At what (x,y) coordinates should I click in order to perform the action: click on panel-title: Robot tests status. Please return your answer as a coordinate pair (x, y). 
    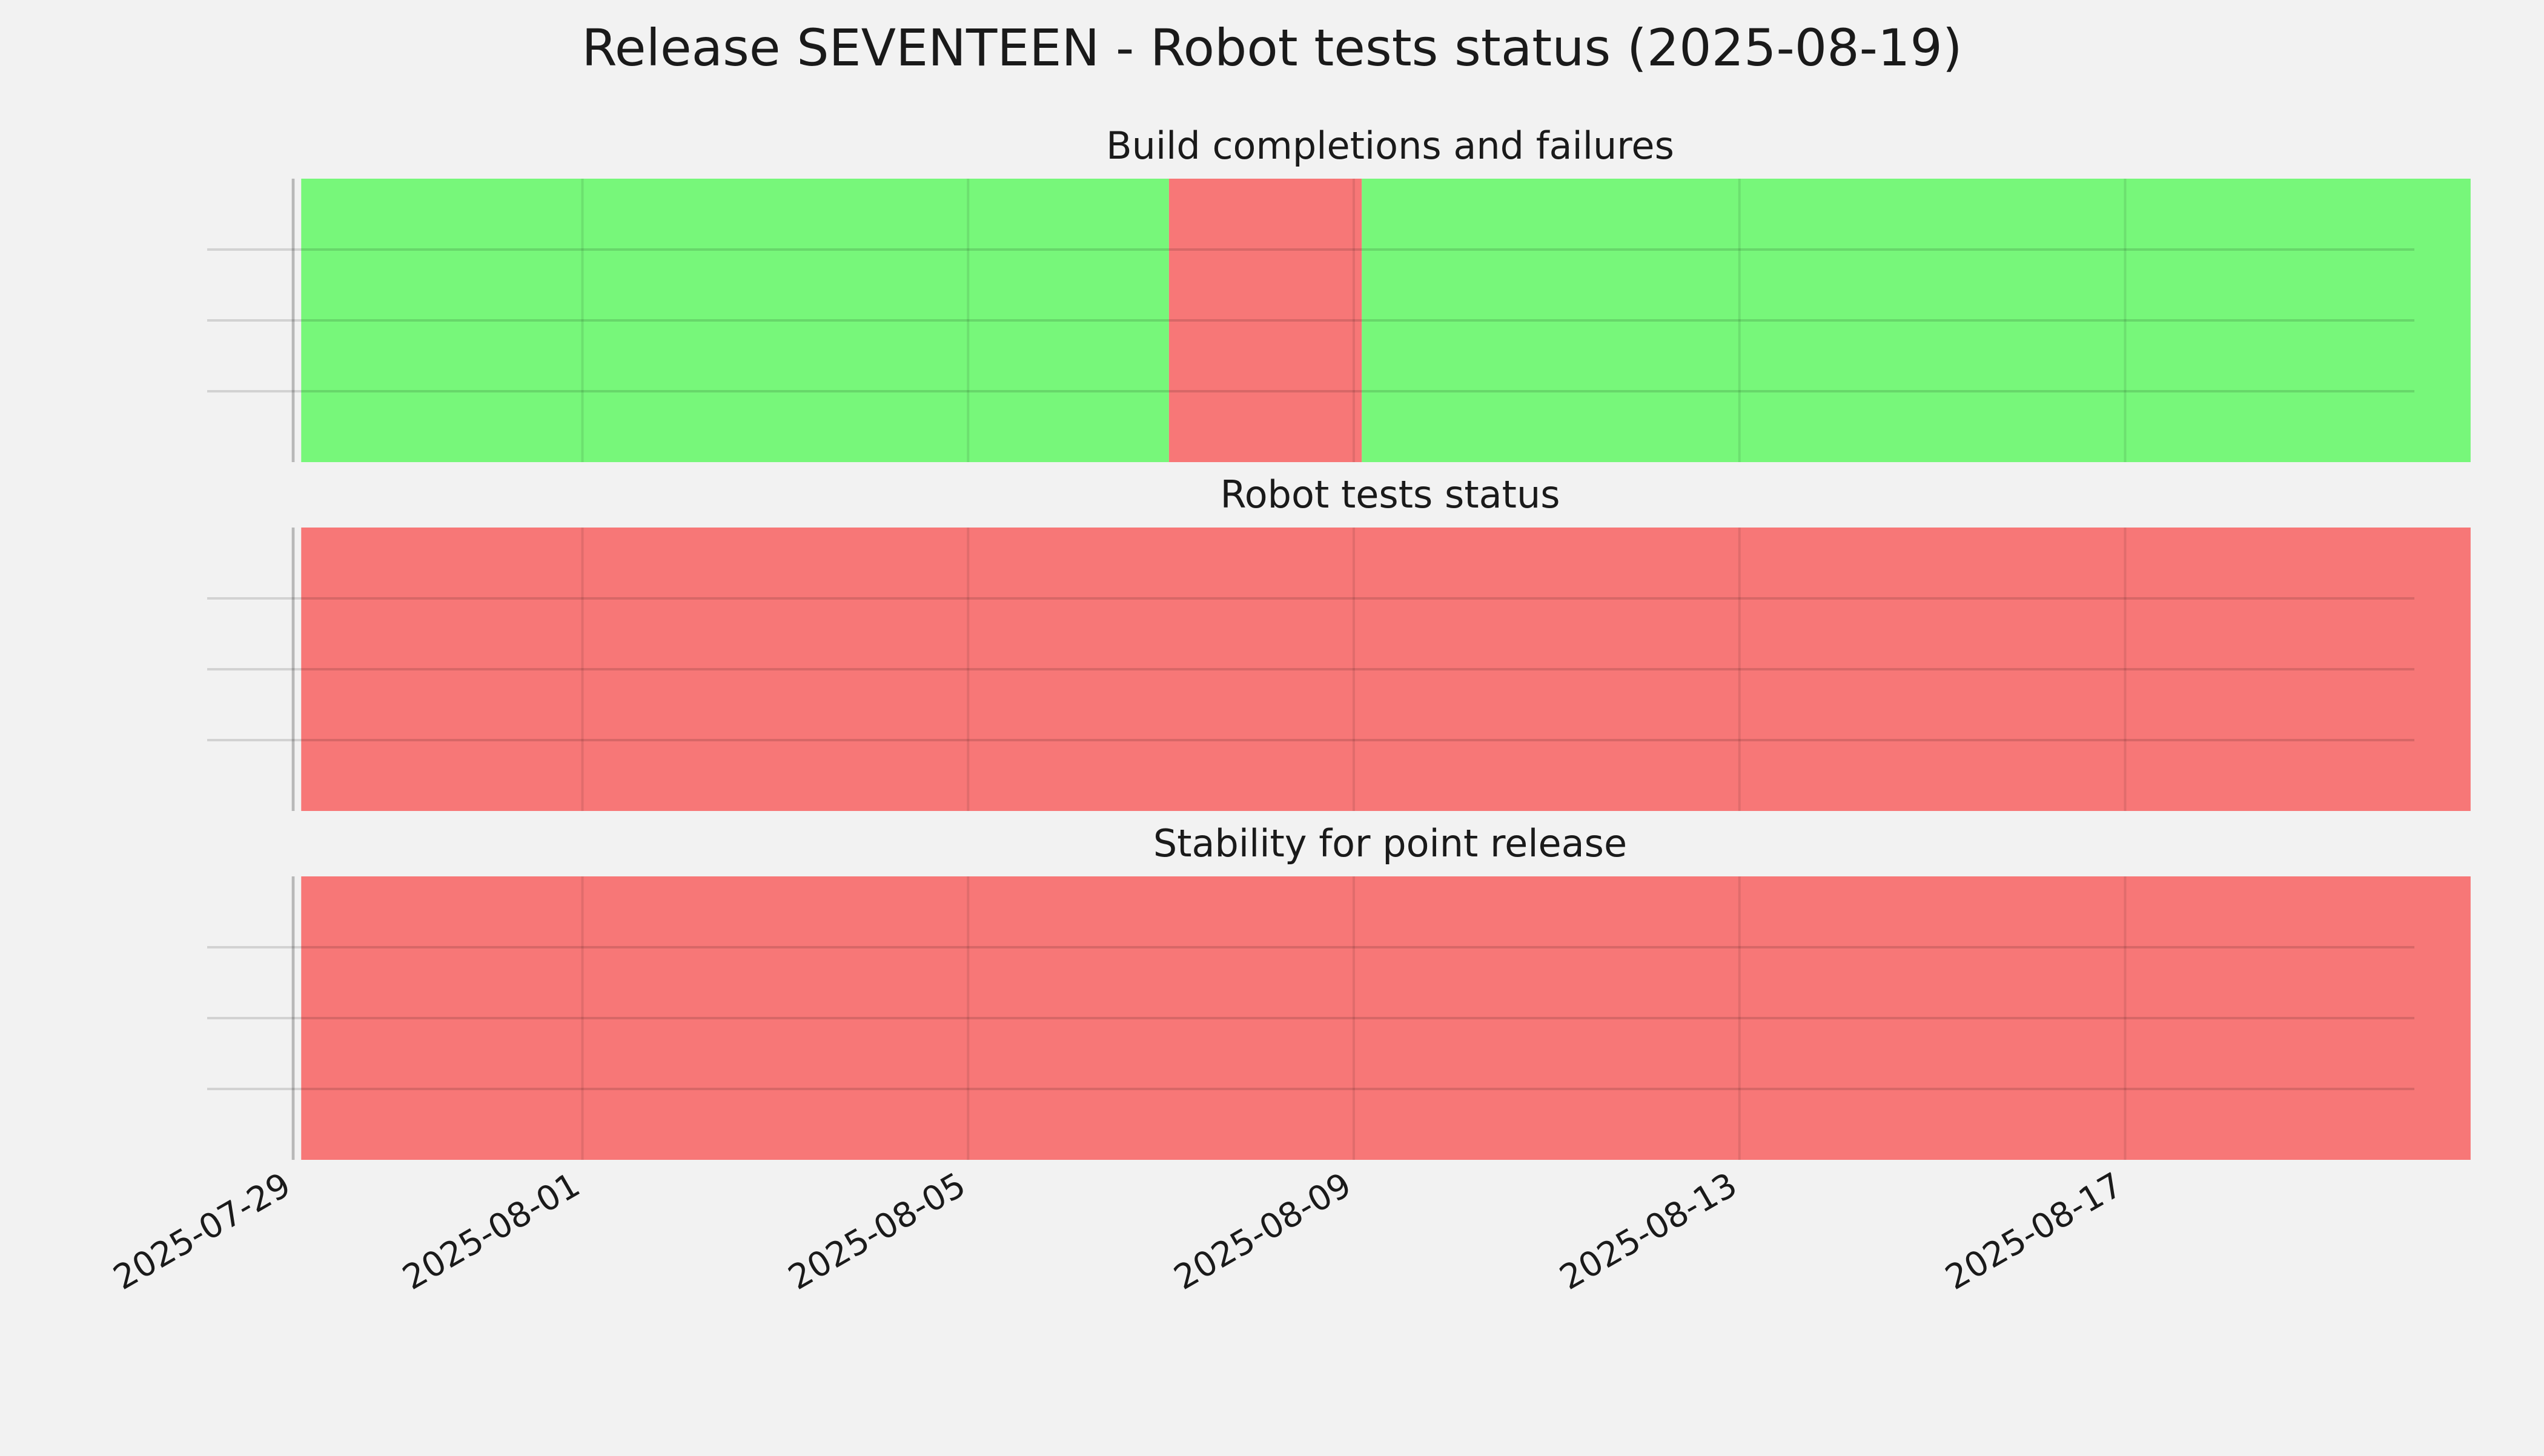
    Looking at the image, I should click on (1390, 494).